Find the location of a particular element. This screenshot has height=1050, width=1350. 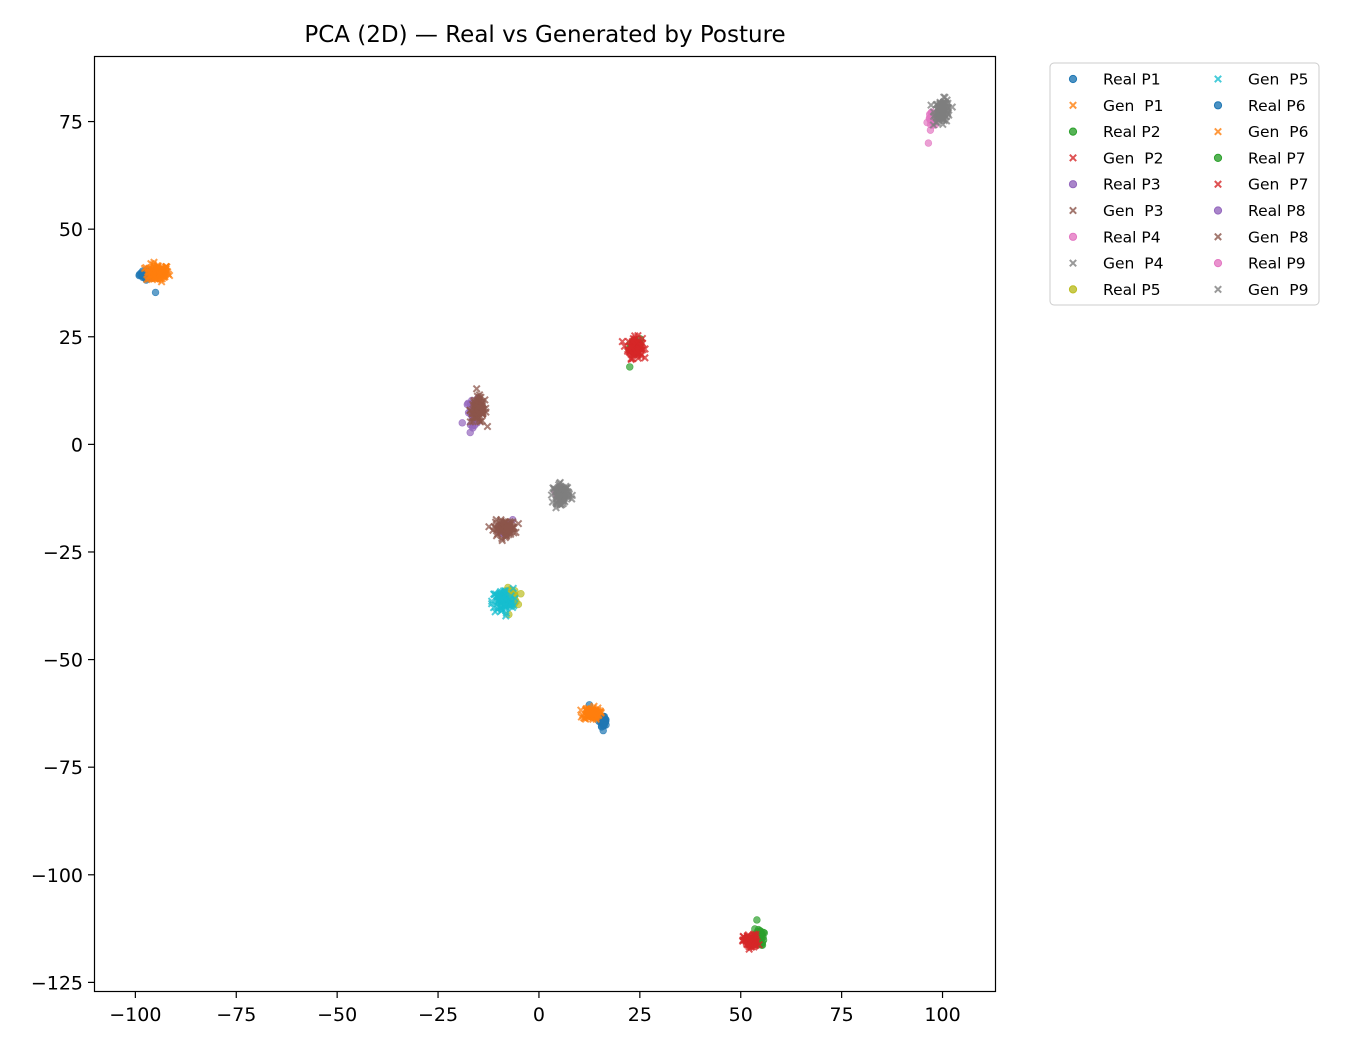

series-gen-p9 is located at coordinates (562, 495).